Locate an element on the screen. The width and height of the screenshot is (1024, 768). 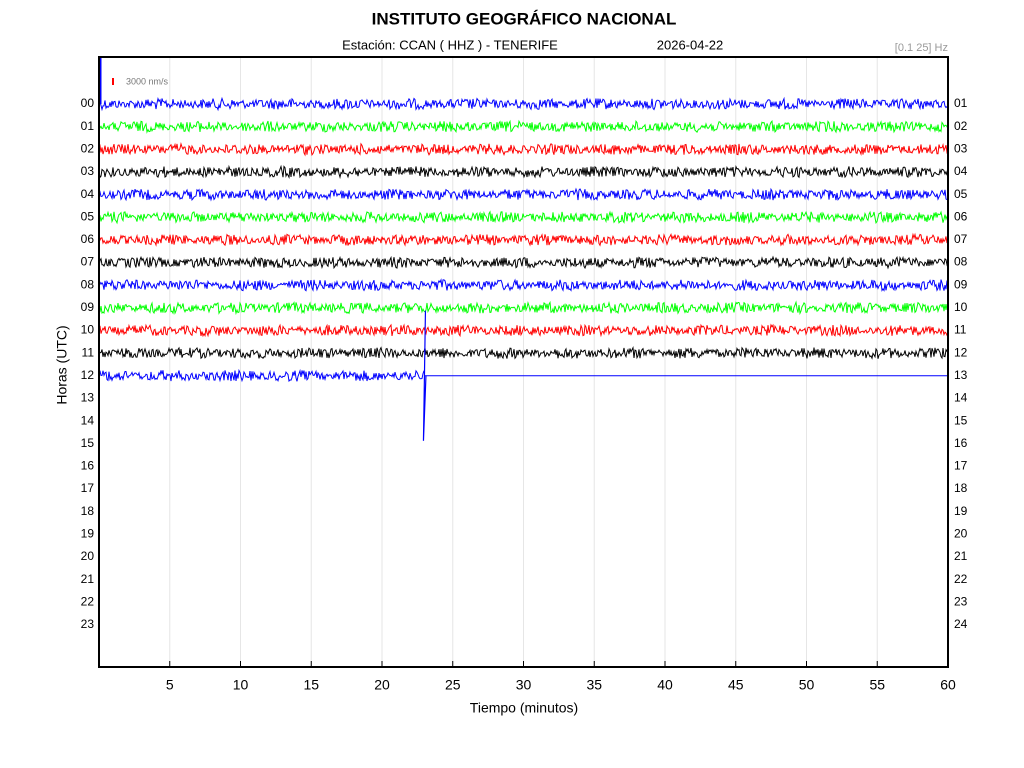
row-label-left: 18 is located at coordinates (88, 511).